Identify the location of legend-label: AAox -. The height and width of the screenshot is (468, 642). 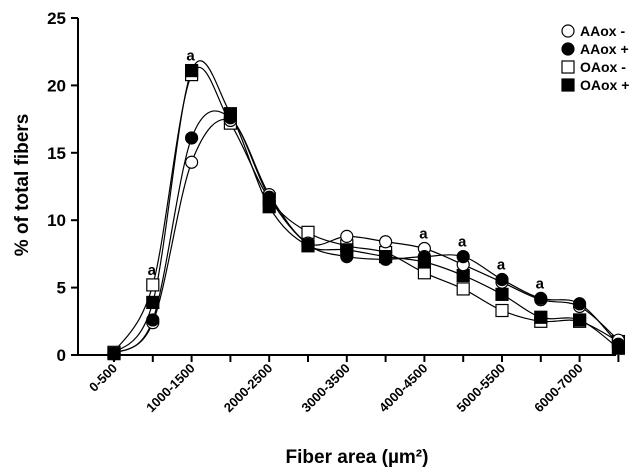
(602, 31).